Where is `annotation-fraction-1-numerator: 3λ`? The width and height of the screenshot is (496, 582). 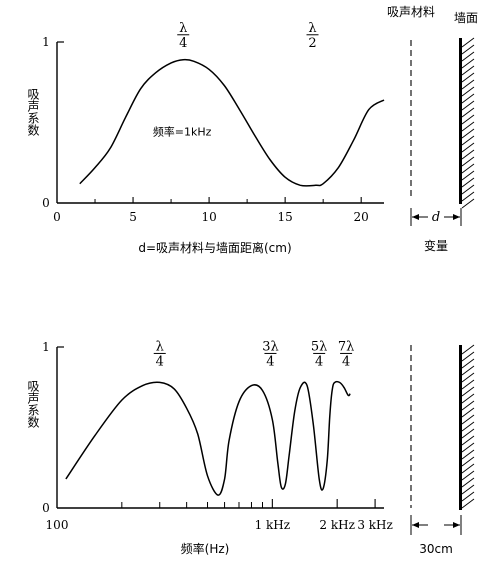 annotation-fraction-1-numerator: 3λ is located at coordinates (270, 346).